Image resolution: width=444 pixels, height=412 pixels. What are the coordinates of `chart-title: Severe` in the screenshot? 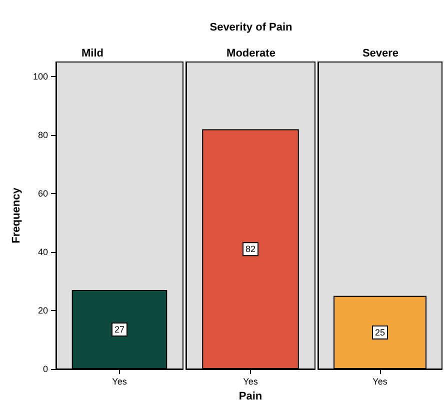 It's located at (380, 54).